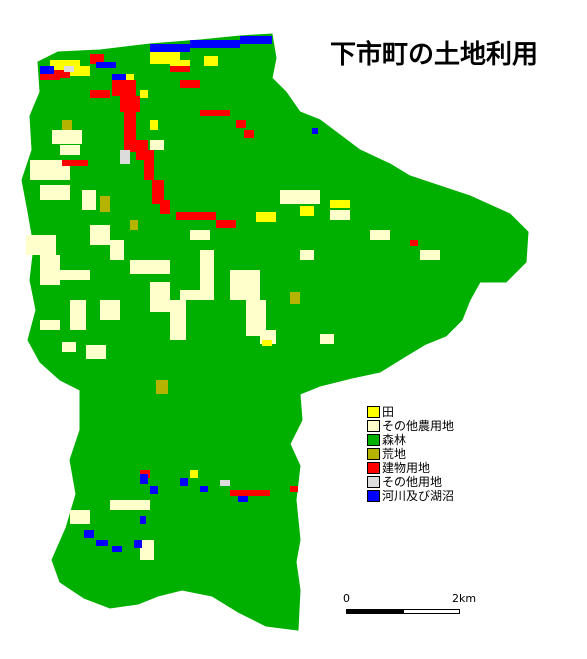 This screenshot has height=659, width=587. Describe the element at coordinates (431, 611) in the screenshot. I see `scale-segment-white` at that location.